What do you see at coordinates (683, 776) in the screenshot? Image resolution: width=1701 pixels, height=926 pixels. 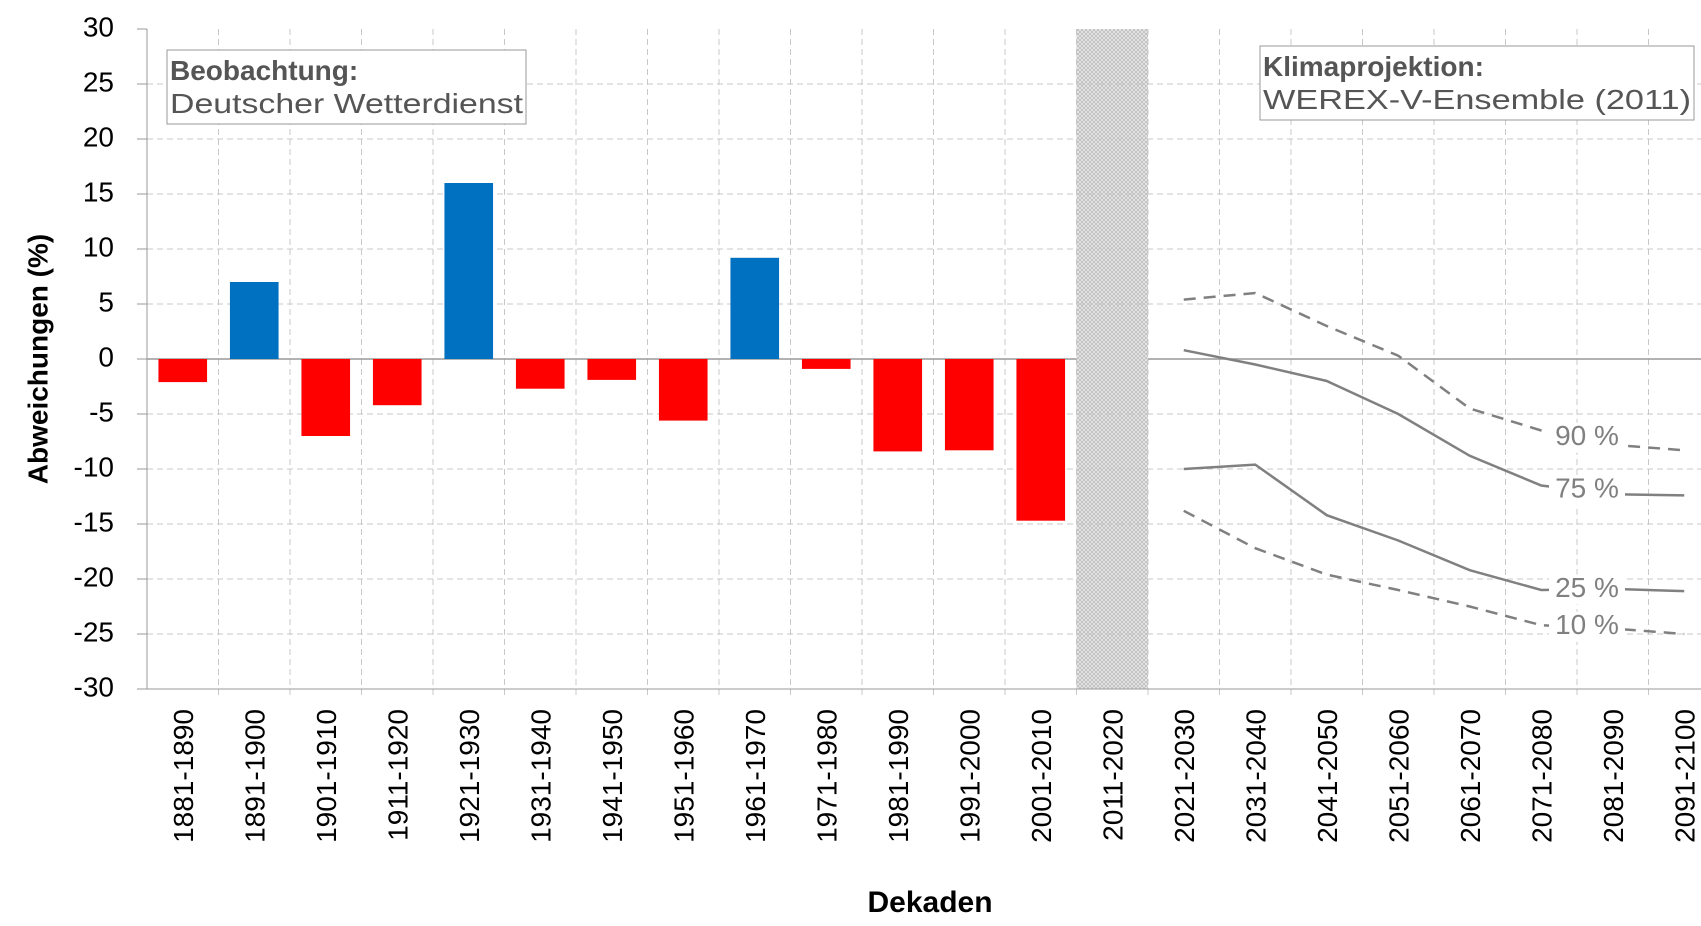 I see `x-tick-label: 1951-1960` at bounding box center [683, 776].